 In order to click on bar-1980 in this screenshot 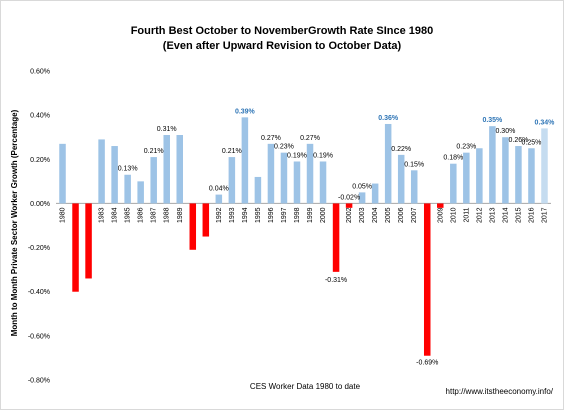, I will do `click(62, 173)`.